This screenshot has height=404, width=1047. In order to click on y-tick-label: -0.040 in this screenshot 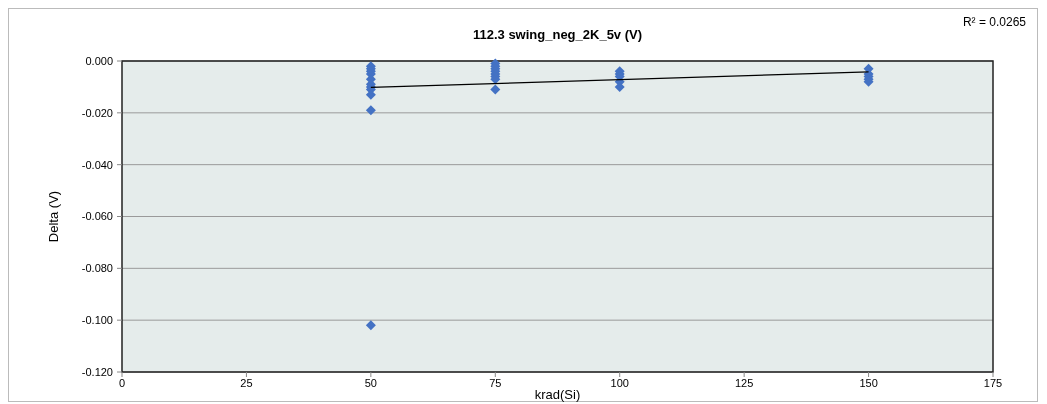, I will do `click(97, 164)`.